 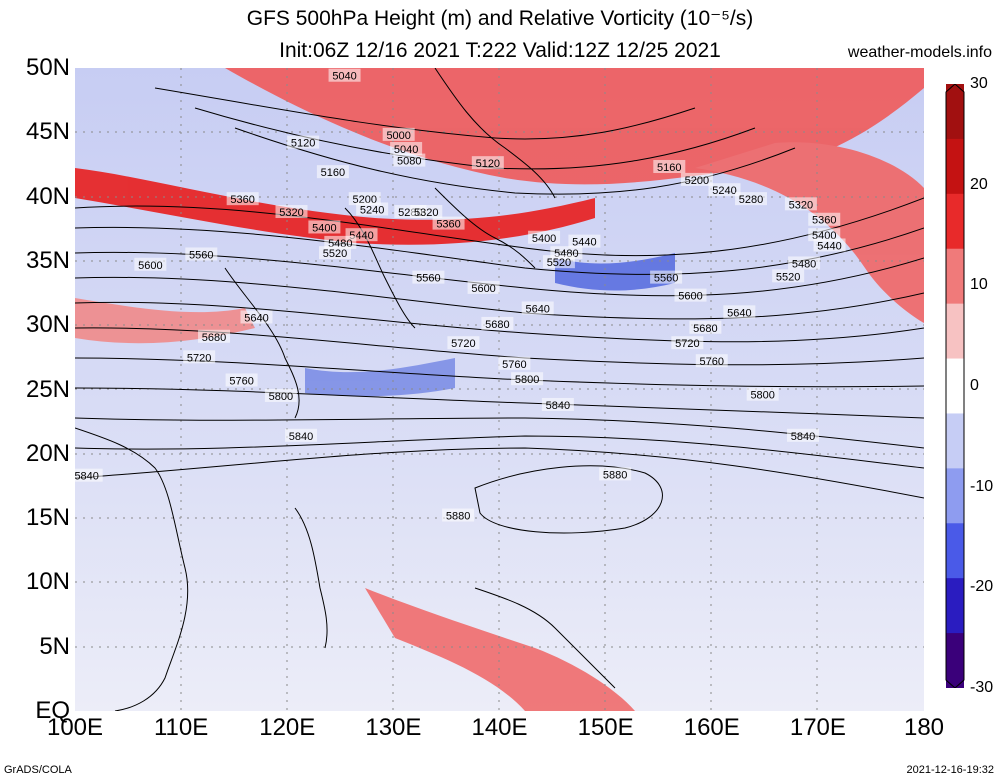 What do you see at coordinates (979, 83) in the screenshot?
I see `colorbar-tick: 30` at bounding box center [979, 83].